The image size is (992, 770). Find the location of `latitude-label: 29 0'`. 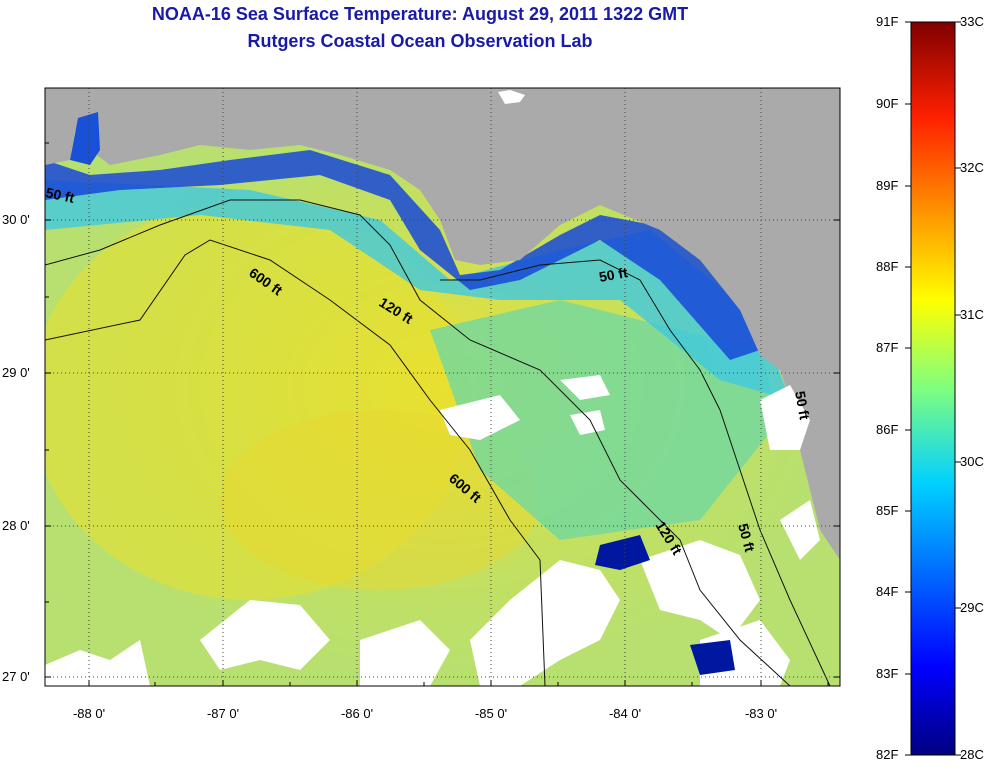

latitude-label: 29 0' is located at coordinates (16, 372).